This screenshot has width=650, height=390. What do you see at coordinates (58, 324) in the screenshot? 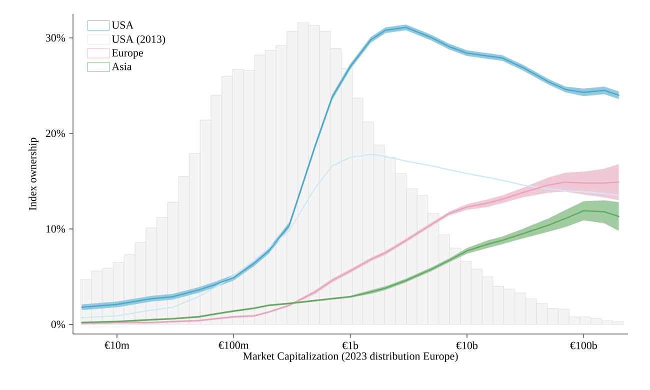
I see `y-tick-label: 0%` at bounding box center [58, 324].